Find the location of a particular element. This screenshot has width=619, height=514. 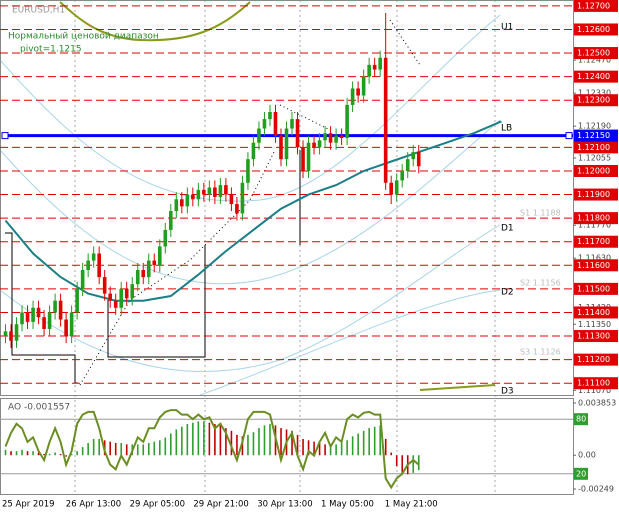

level-label: 1.12500 is located at coordinates (593, 53).